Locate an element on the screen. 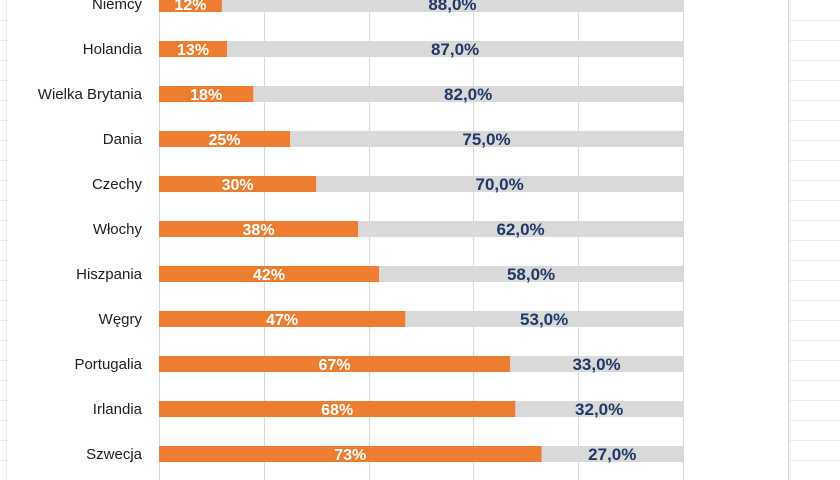 This screenshot has width=840, height=480. share-label-6: 42% is located at coordinates (269, 275).